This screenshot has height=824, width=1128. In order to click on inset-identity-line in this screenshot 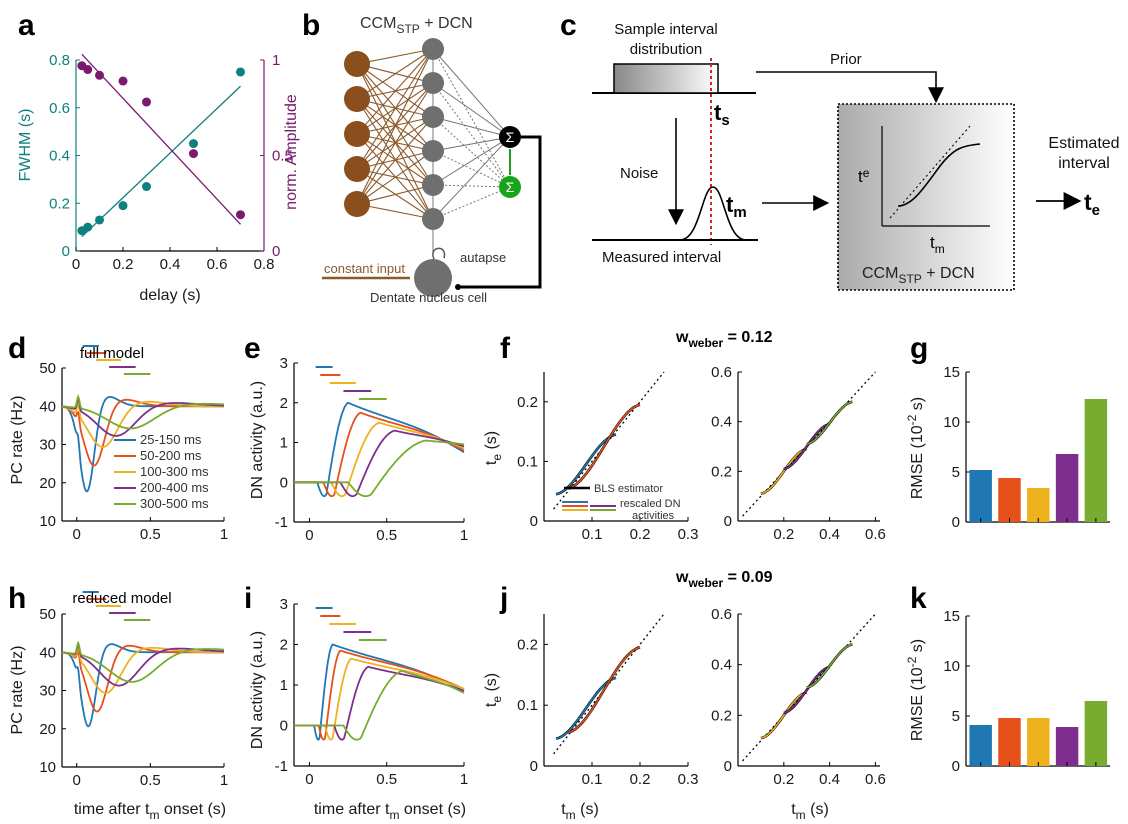, I will do `click(930, 172)`.